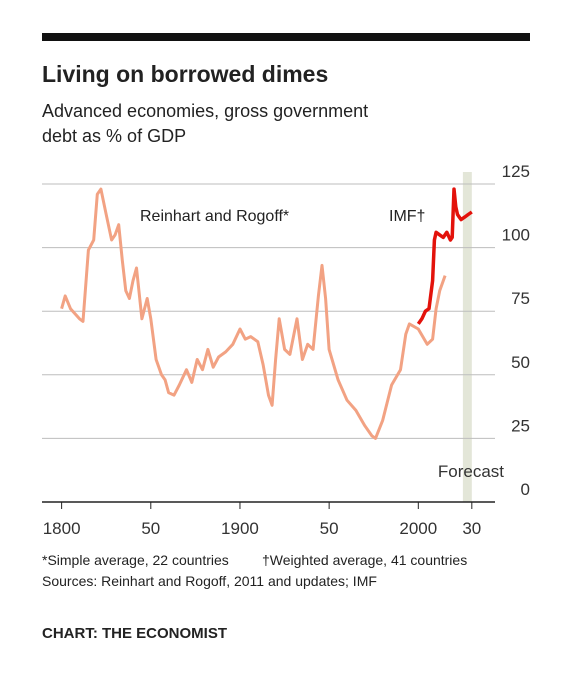 Image resolution: width=571 pixels, height=680 pixels. Describe the element at coordinates (407, 216) in the screenshot. I see `series-label: IMF†` at that location.